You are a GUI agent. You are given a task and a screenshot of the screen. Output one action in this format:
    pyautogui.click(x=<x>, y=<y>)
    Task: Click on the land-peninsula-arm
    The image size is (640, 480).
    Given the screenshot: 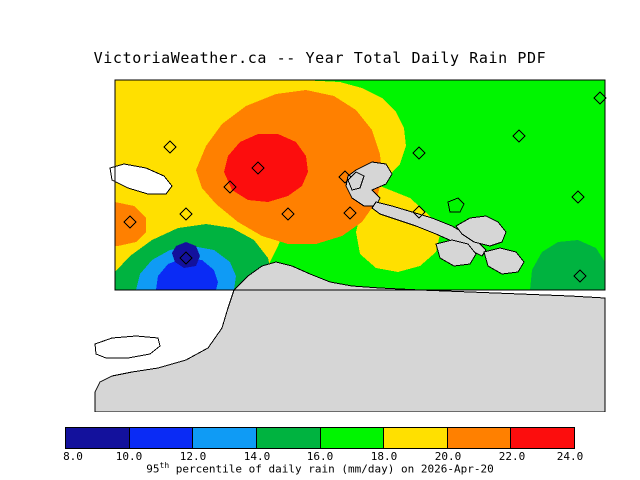 What is the action you would take?
    pyautogui.click(x=356, y=181)
    